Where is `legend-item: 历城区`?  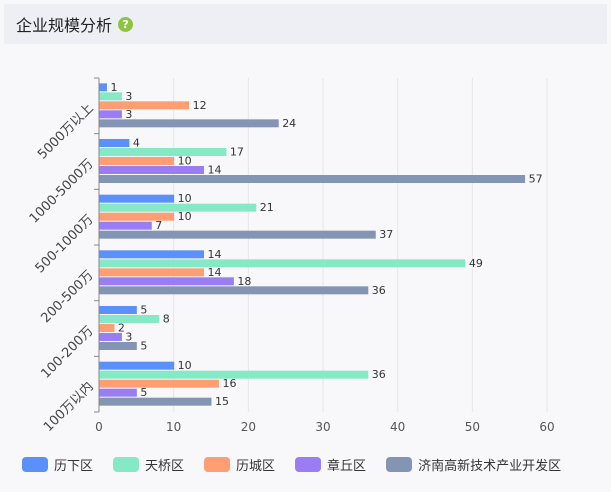 legend-item: 历城区 is located at coordinates (239, 464).